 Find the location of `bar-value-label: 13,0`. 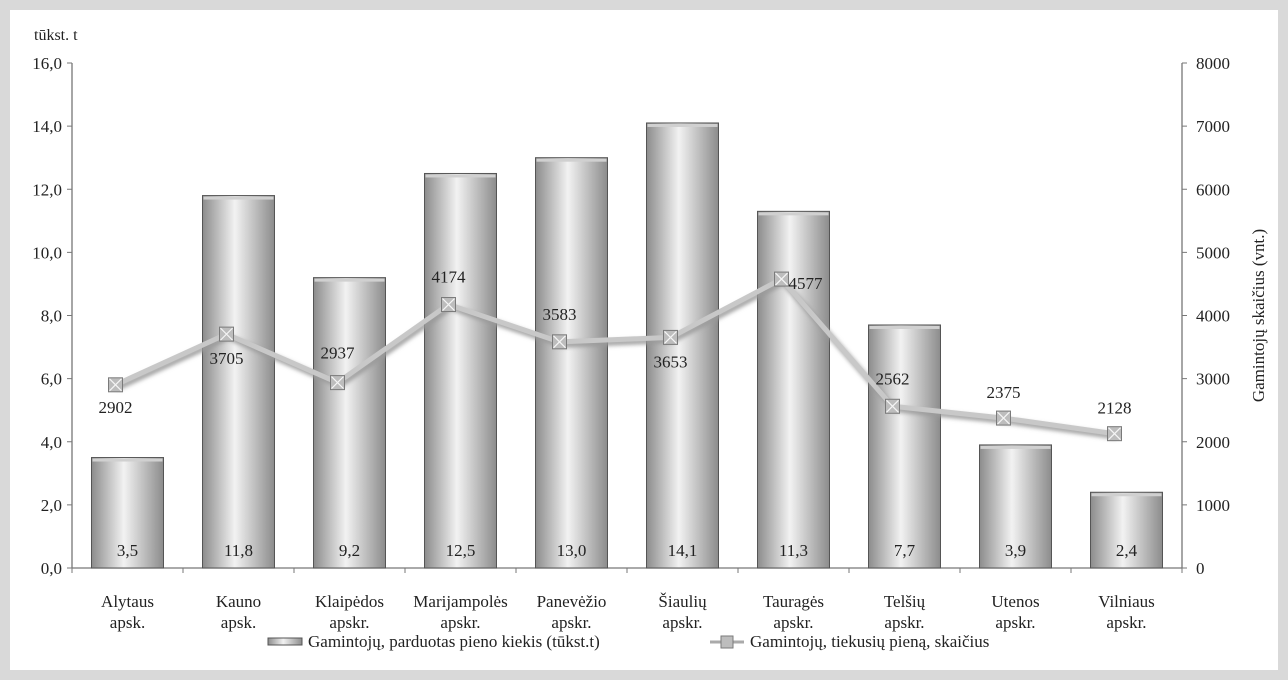

bar-value-label: 13,0 is located at coordinates (572, 550).